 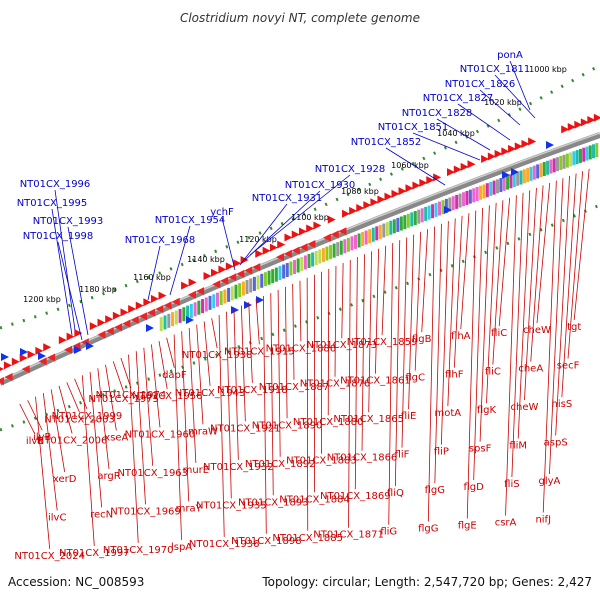 What do you see at coordinates (341, 345) in the screenshot?
I see `gene-label: NT01CX_1873` at bounding box center [341, 345].